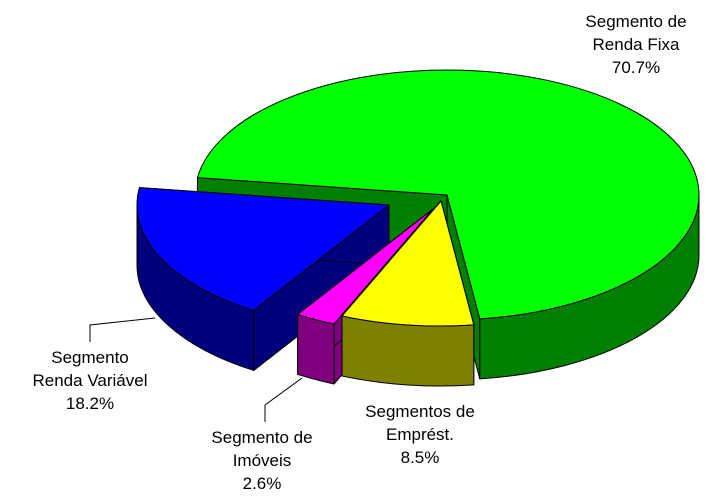 Image resolution: width=717 pixels, height=502 pixels. I want to click on category-label: Segmento de Imóveis, so click(262, 449).